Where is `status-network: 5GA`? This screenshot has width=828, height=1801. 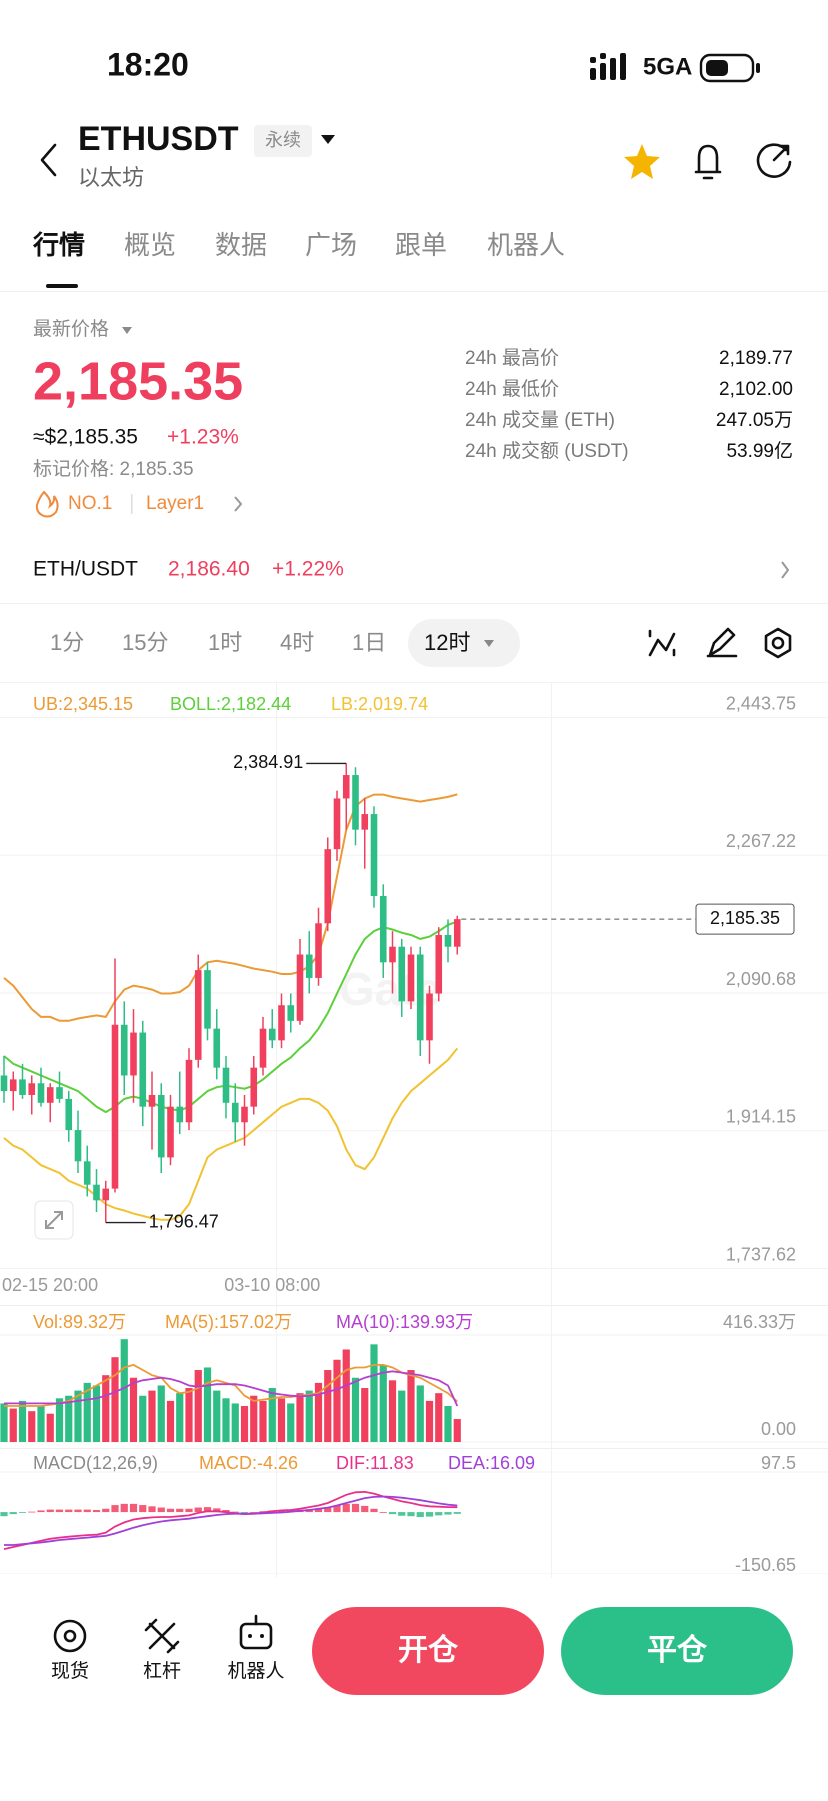
status-network: 5GA is located at coordinates (667, 66).